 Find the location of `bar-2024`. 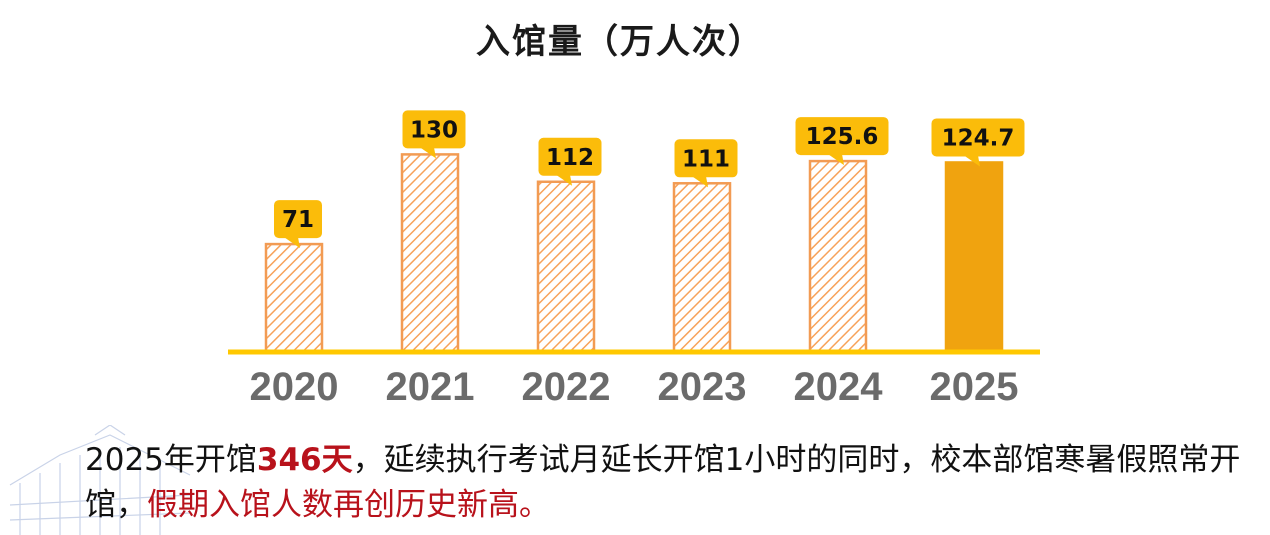

bar-2024 is located at coordinates (838, 256).